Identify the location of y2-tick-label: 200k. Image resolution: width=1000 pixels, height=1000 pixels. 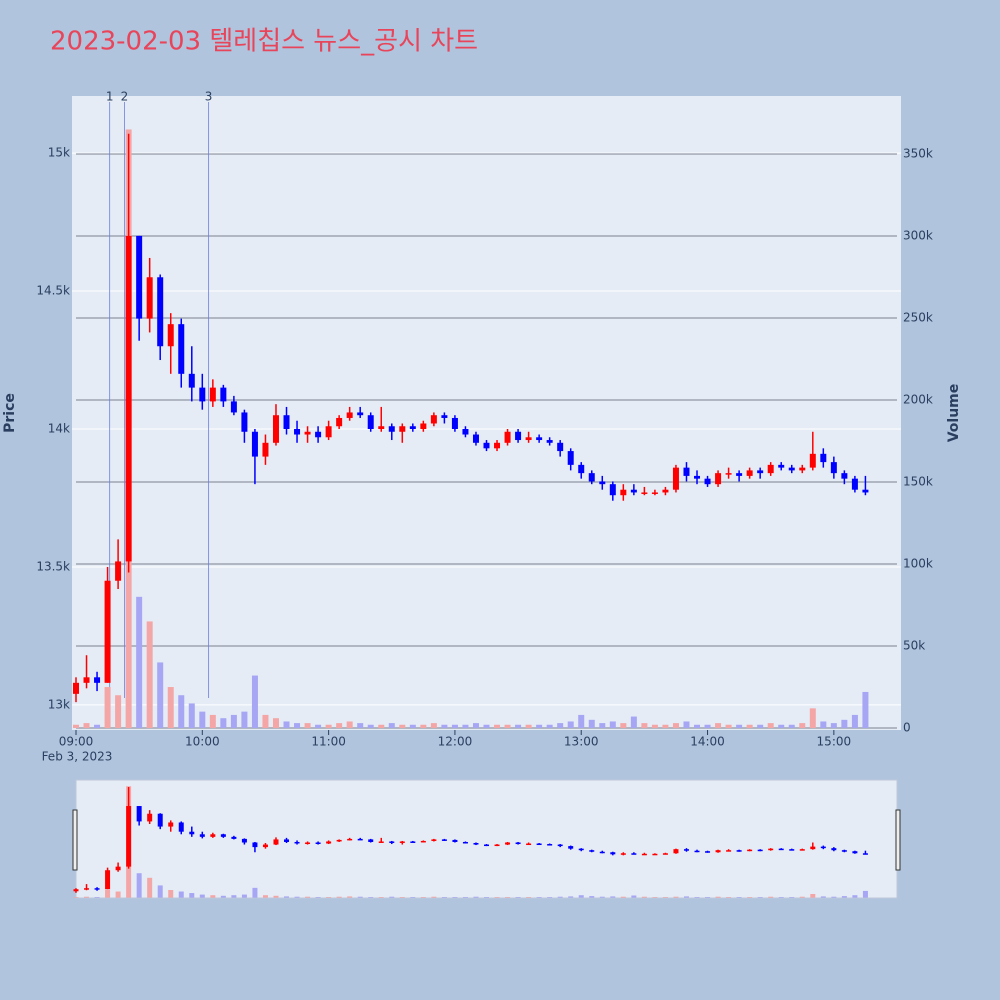
(918, 400).